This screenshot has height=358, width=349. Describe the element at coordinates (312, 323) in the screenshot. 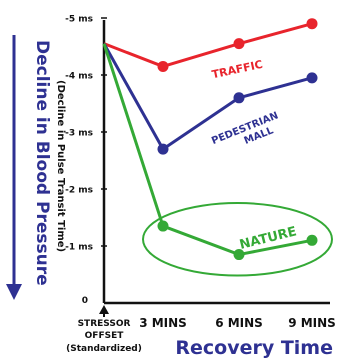

I see `x-tick-label: 9 MINS` at that location.